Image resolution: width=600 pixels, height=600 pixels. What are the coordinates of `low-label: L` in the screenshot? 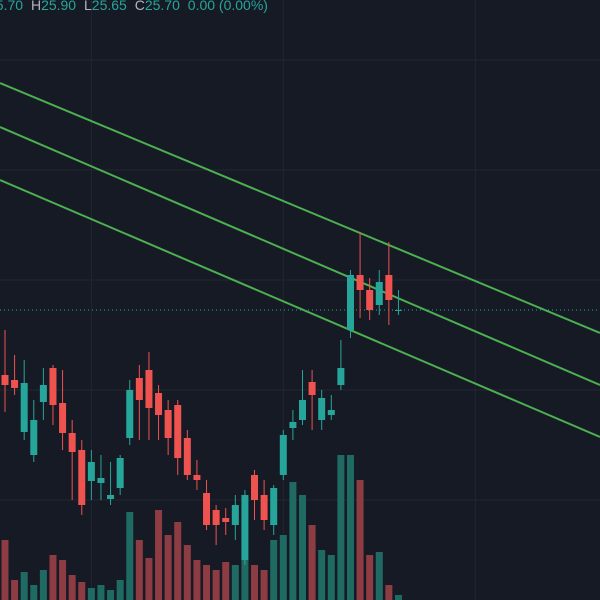 It's located at (88, 6).